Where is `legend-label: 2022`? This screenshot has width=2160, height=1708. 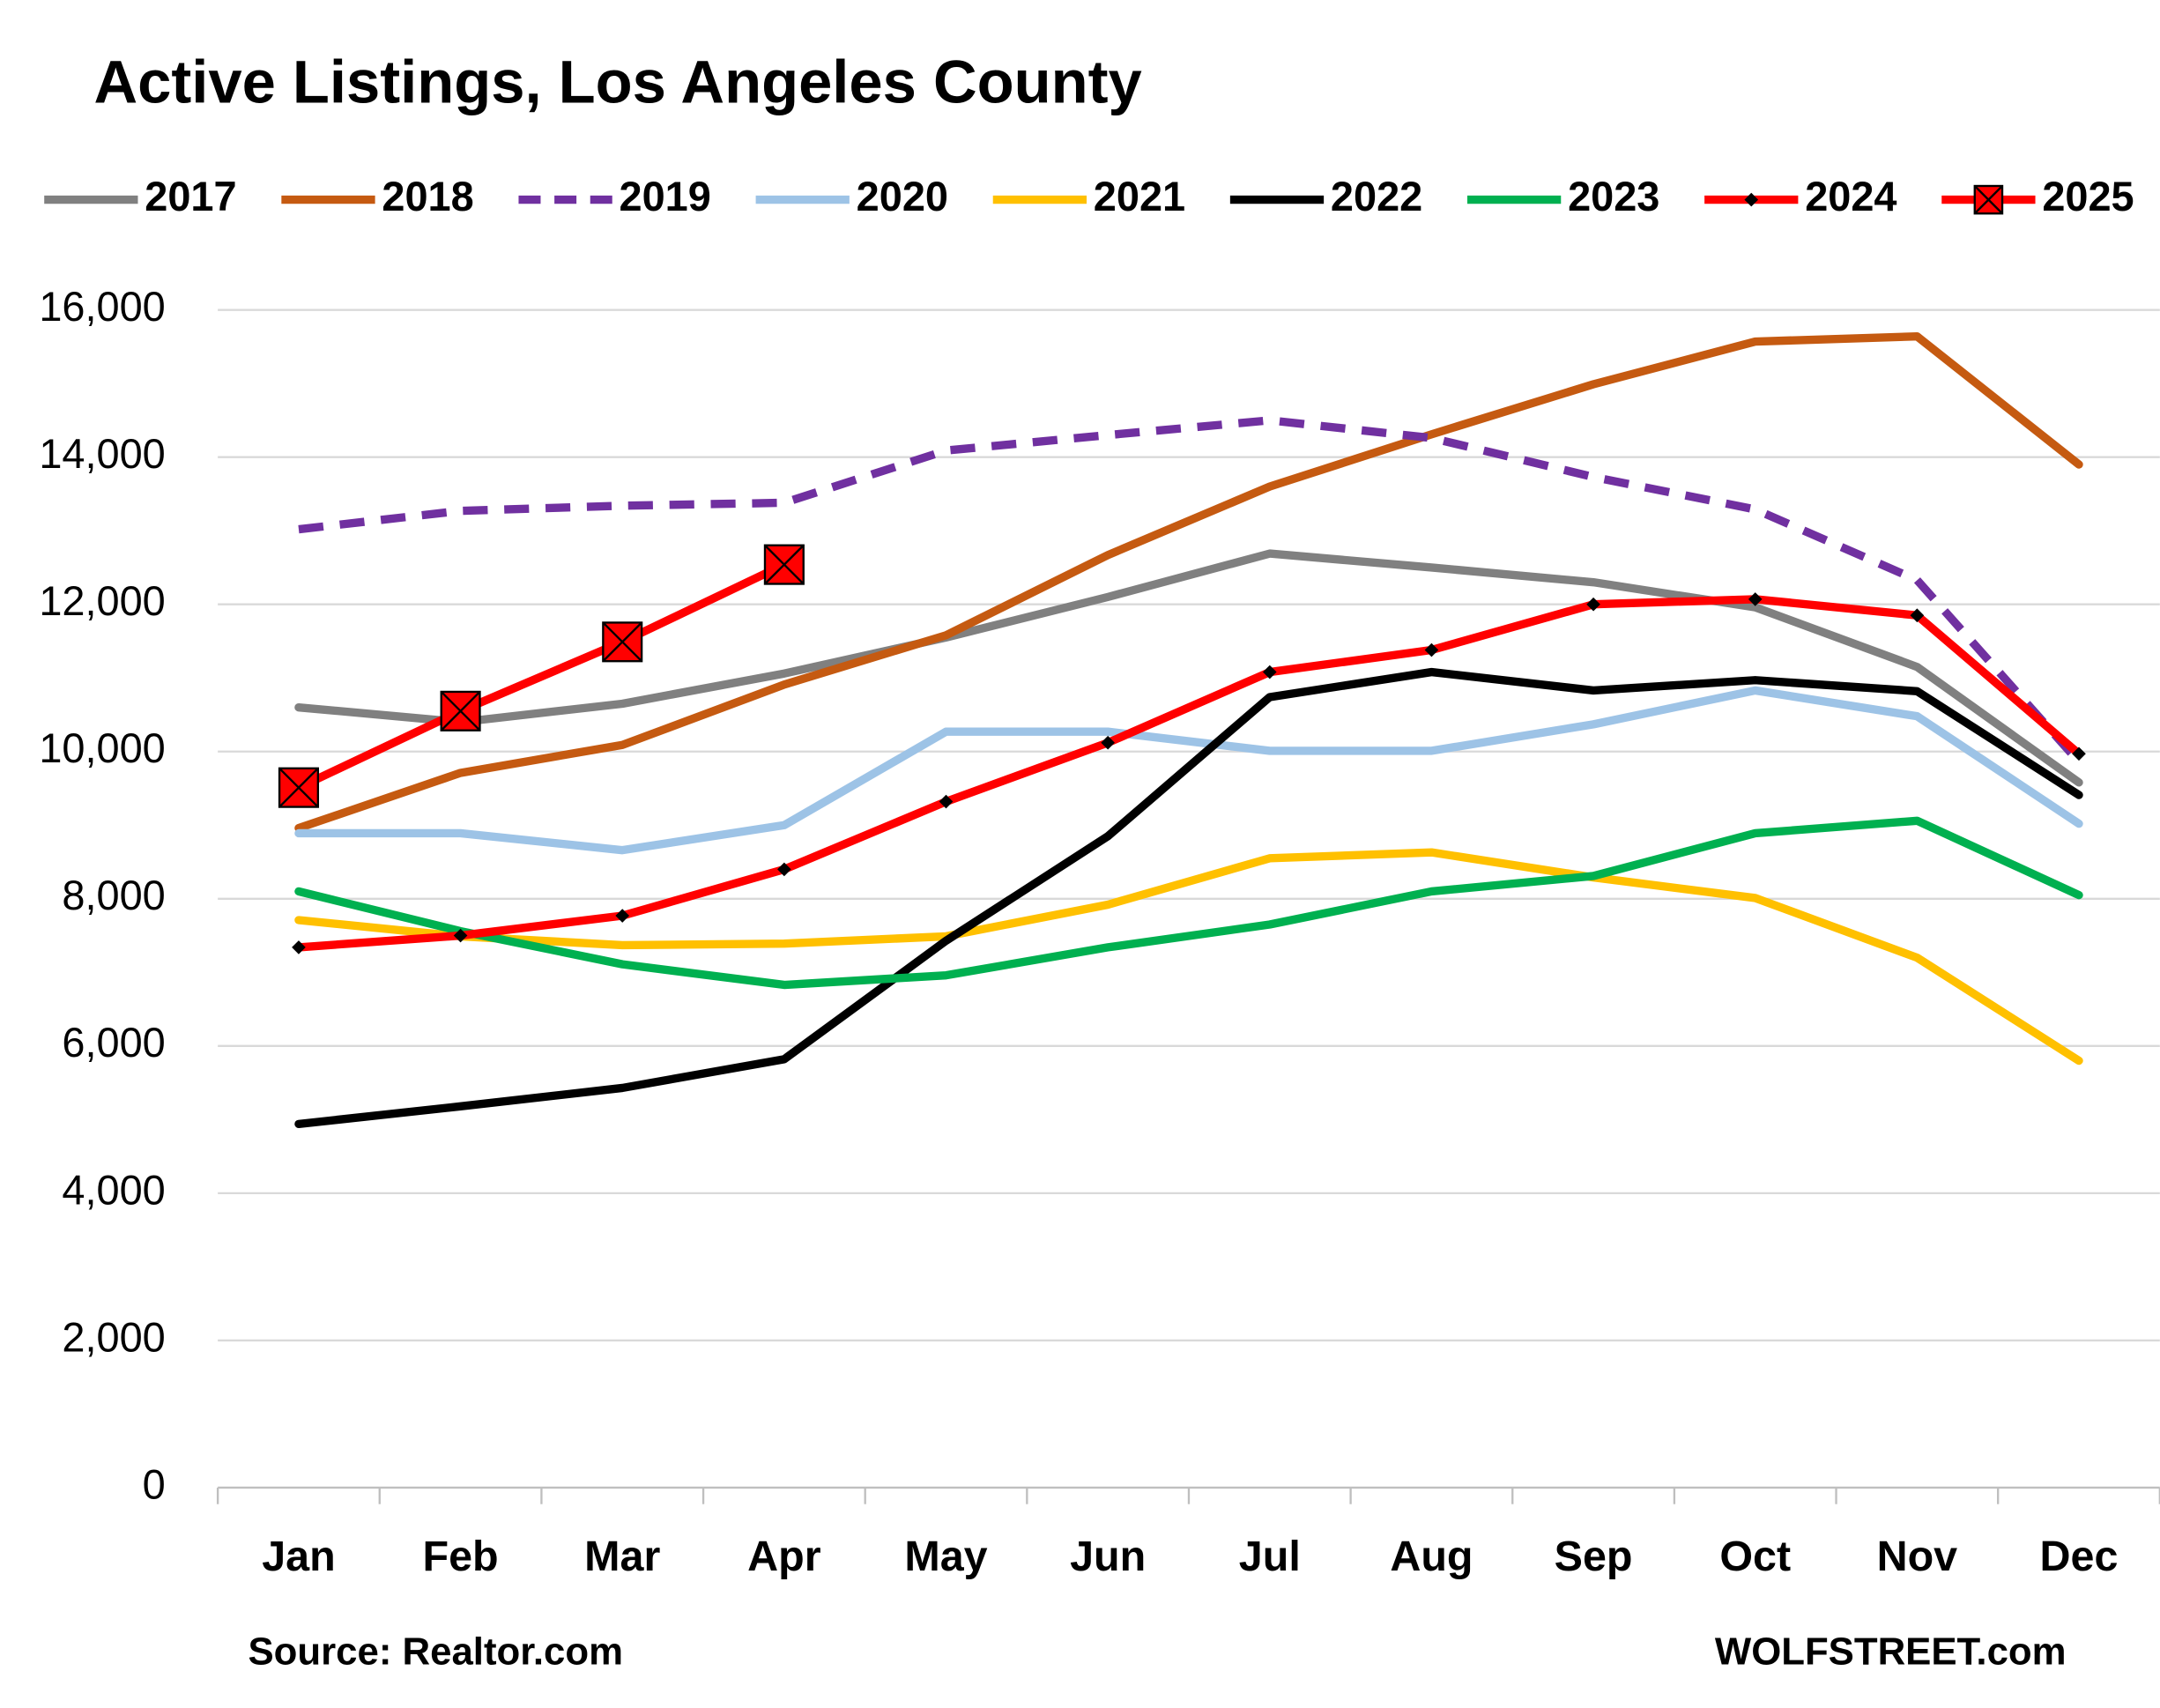 legend-label: 2022 is located at coordinates (1376, 197).